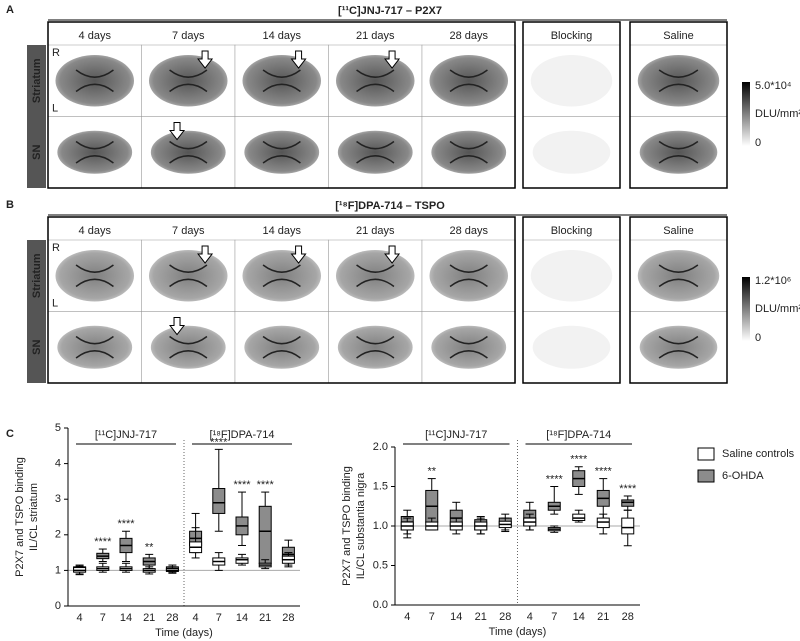  What do you see at coordinates (34, 517) in the screenshot?
I see `y-axis-label: IL/CL striatum` at bounding box center [34, 517].